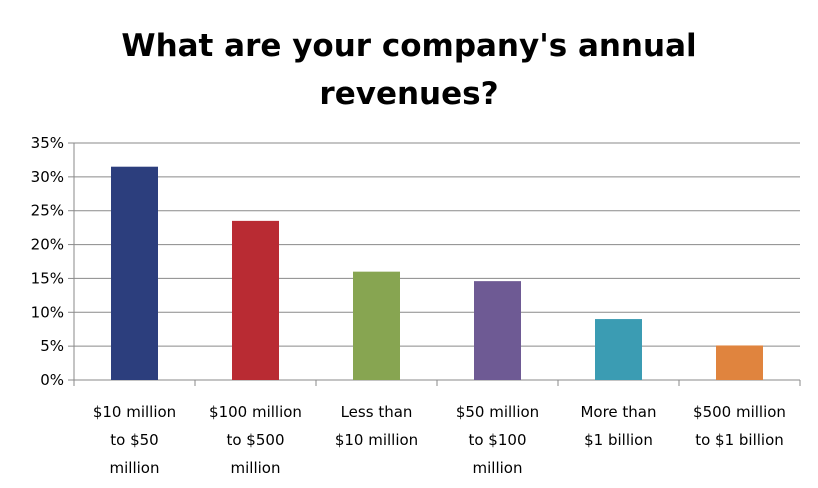  I want to click on x-tick-label-line: More than, so click(618, 412).